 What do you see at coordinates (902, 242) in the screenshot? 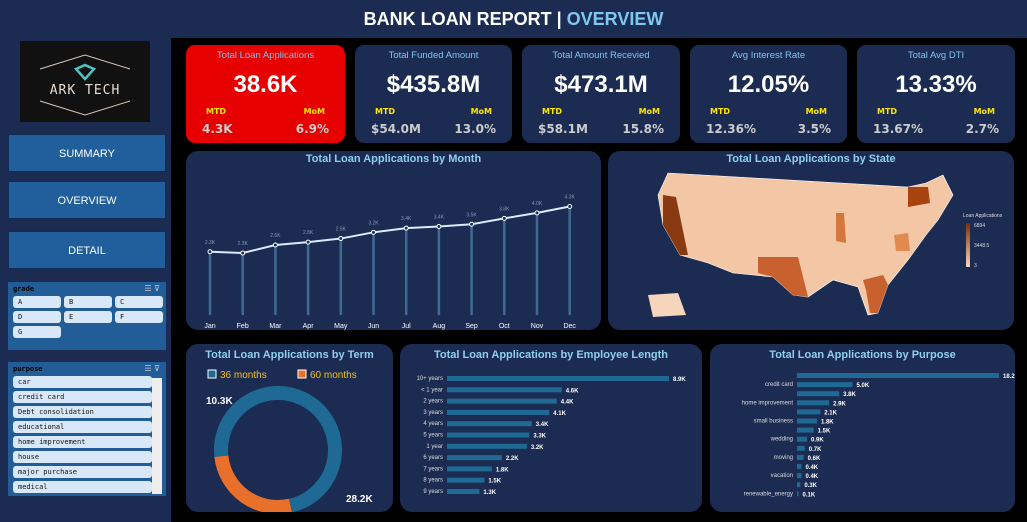
I see `state-virginia` at bounding box center [902, 242].